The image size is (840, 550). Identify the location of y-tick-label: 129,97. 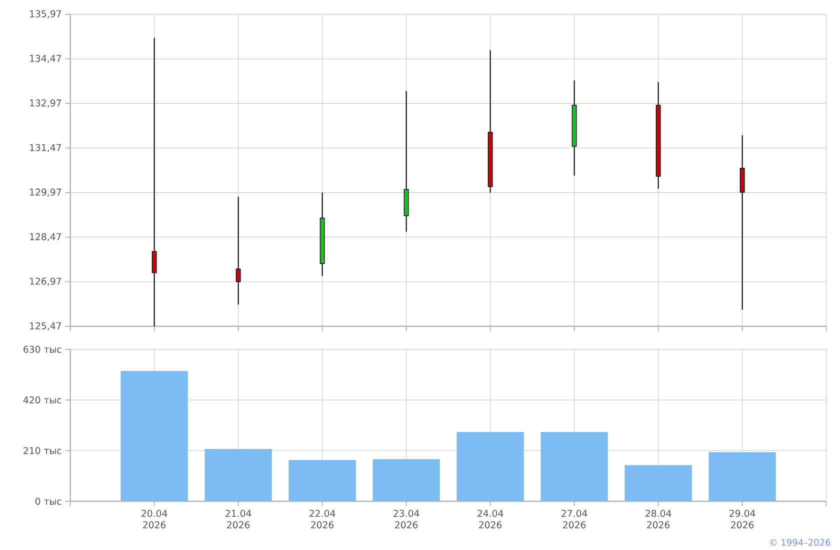
(45, 192).